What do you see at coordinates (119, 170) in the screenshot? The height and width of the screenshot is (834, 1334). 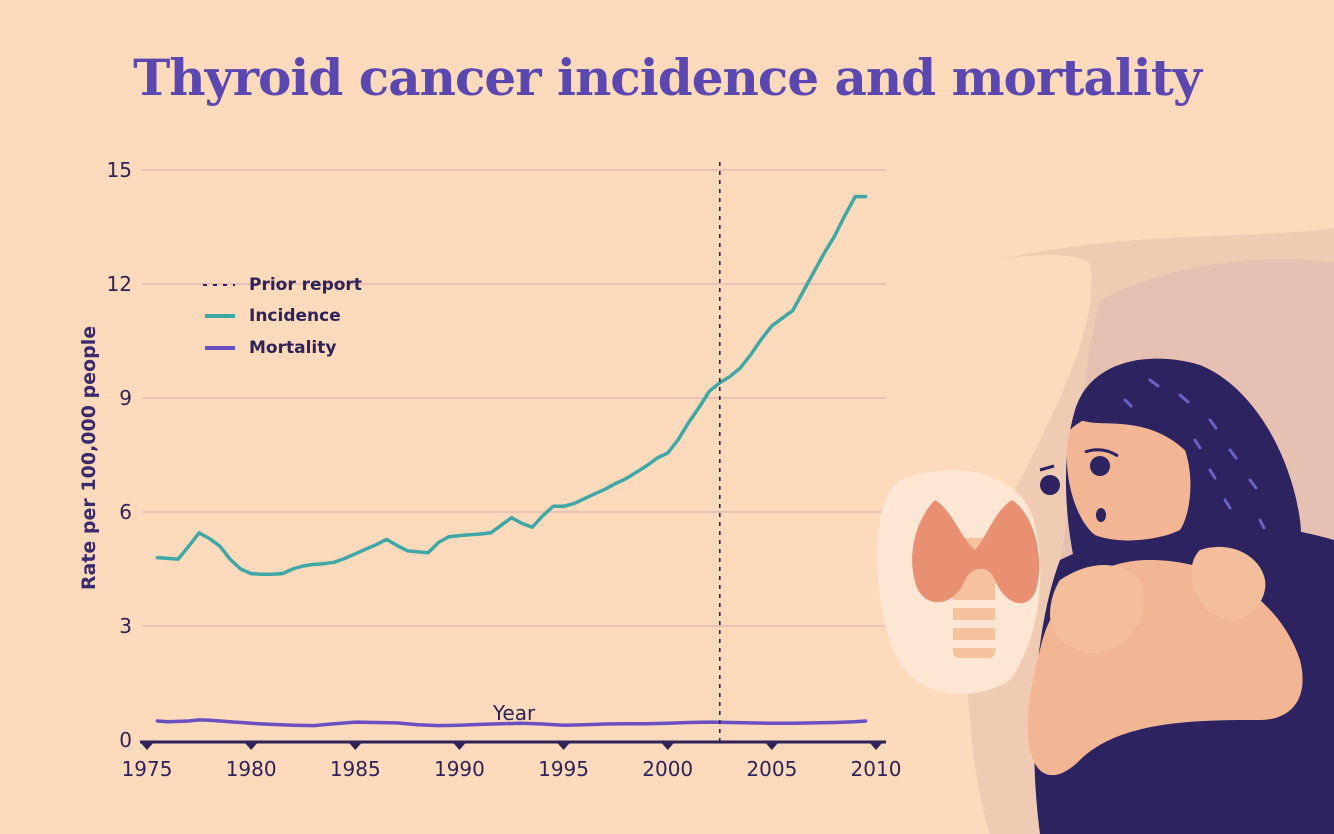 I see `y-tick-label-15: 15` at bounding box center [119, 170].